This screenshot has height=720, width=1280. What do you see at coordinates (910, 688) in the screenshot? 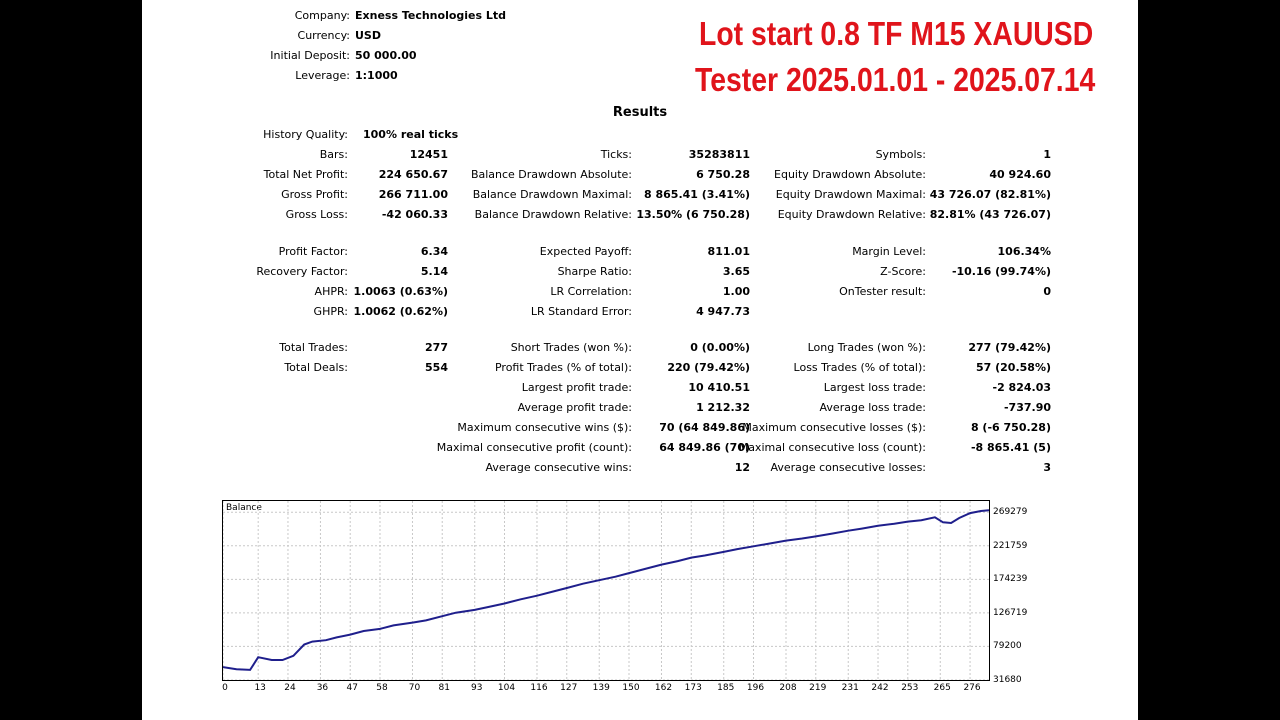
I see `x-tick-label: 253` at bounding box center [910, 688].